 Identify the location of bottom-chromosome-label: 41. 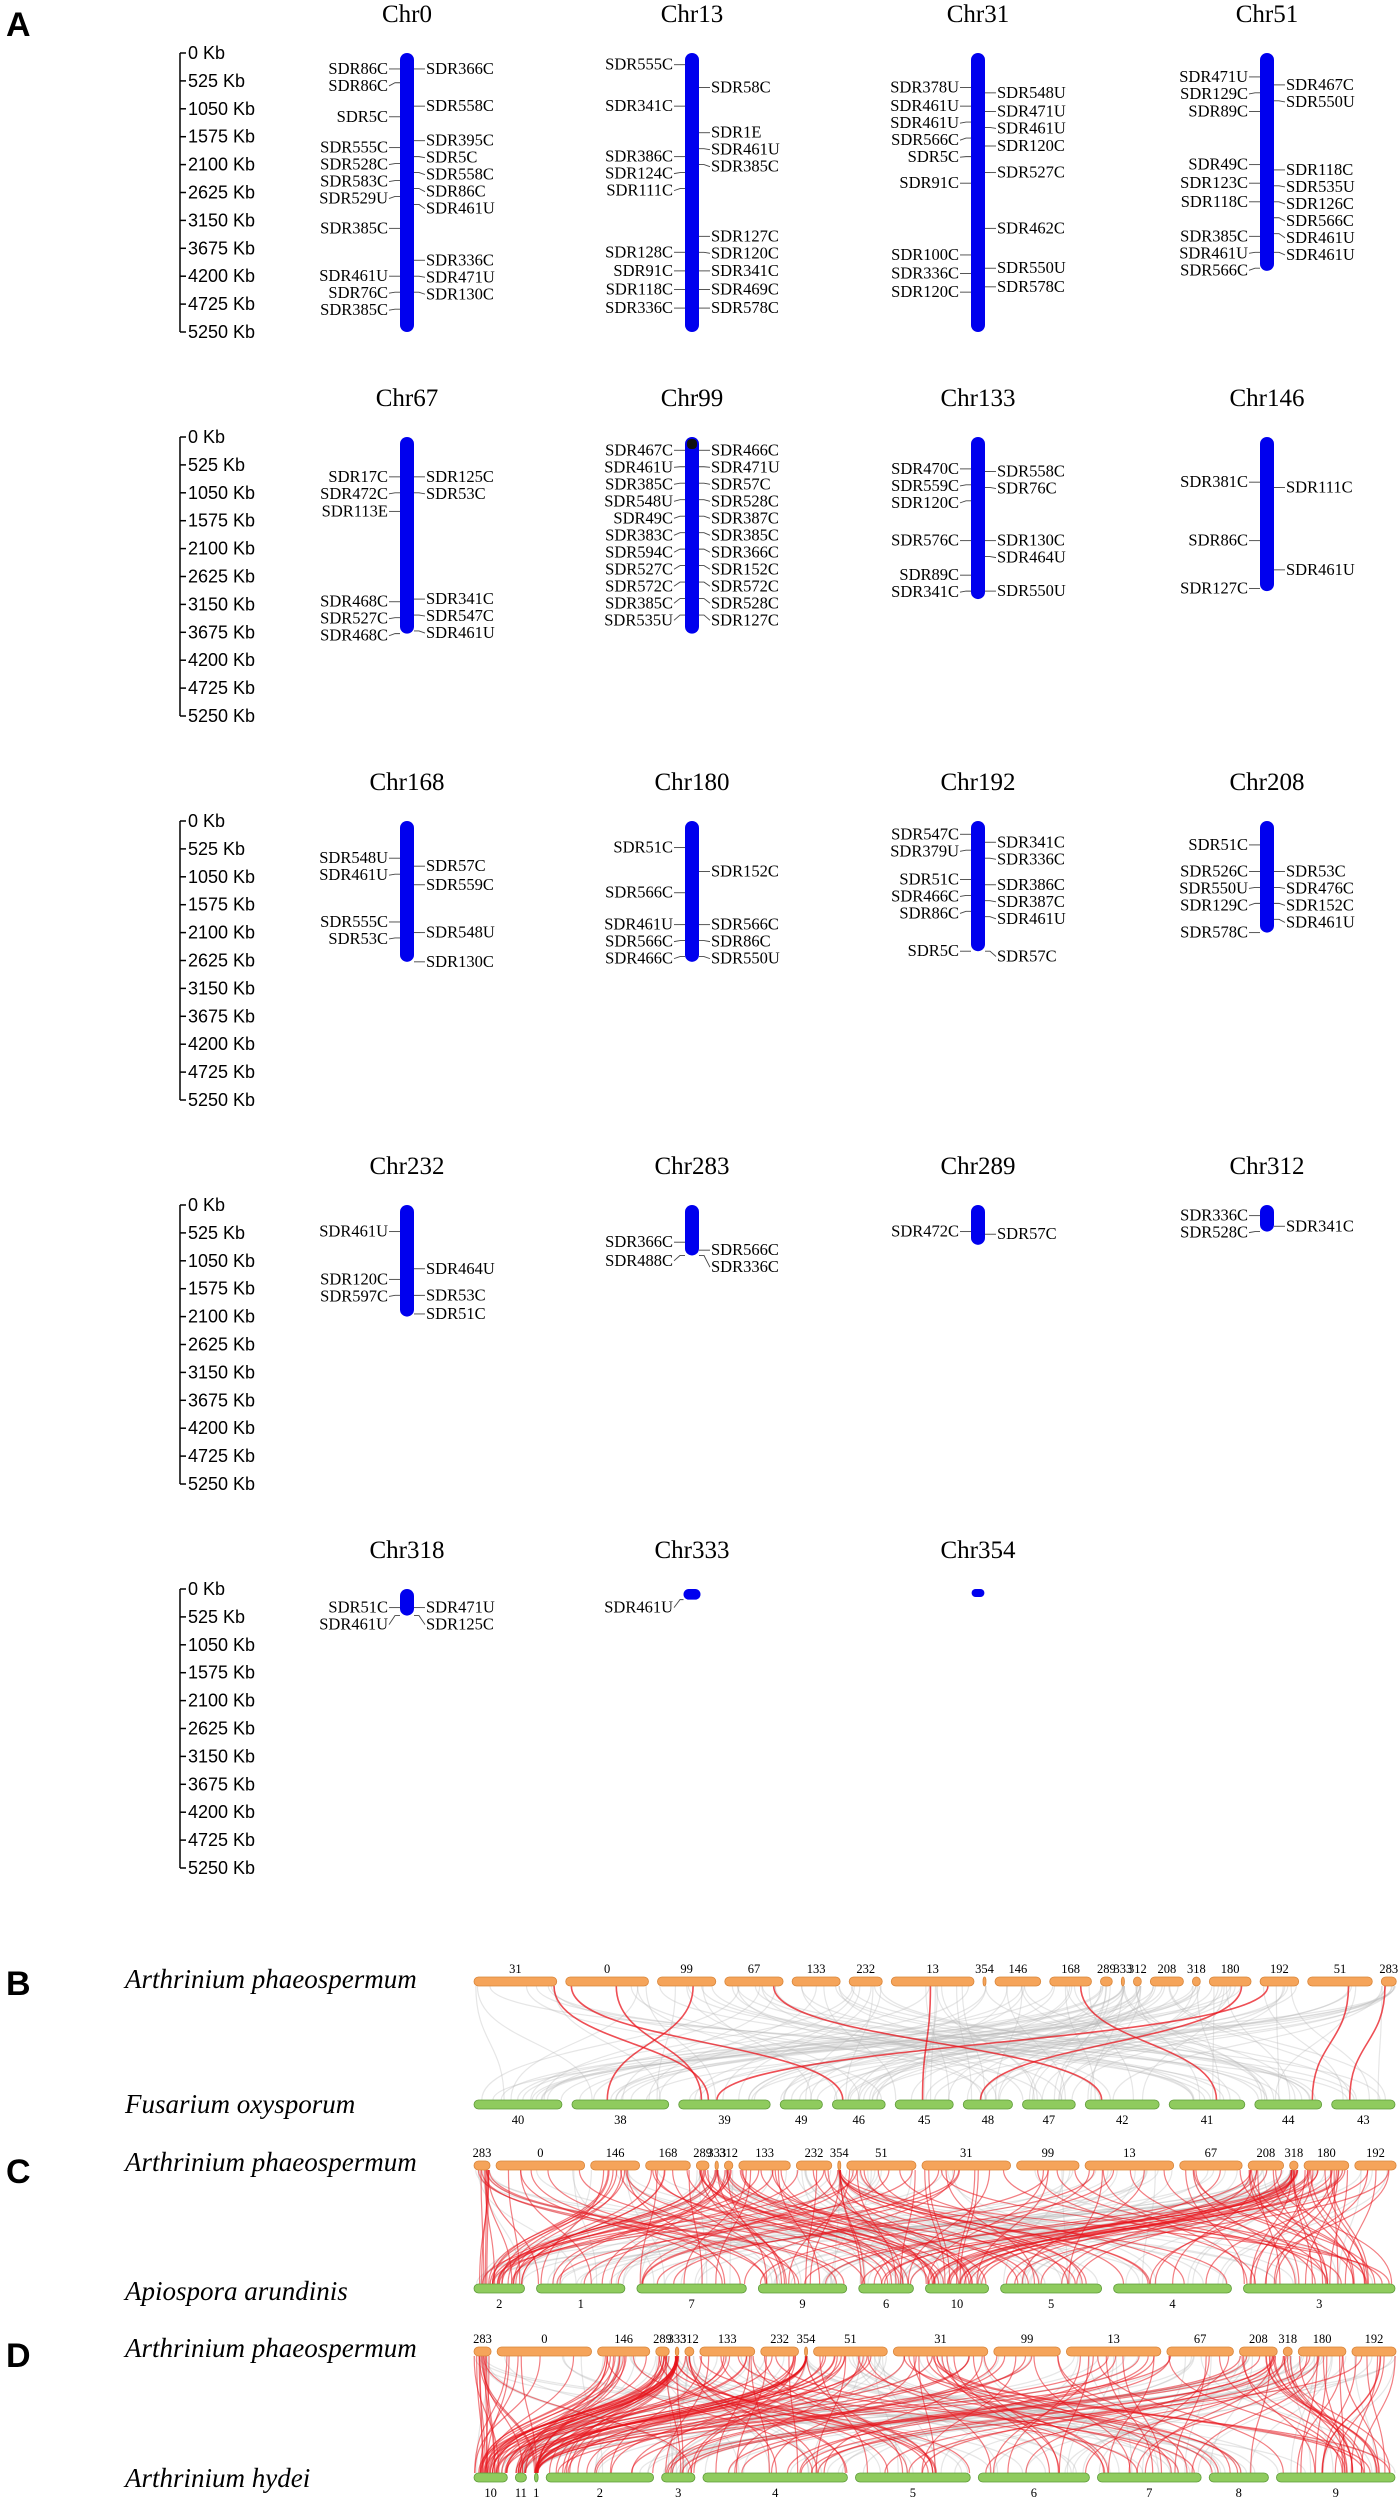
(1207, 2120).